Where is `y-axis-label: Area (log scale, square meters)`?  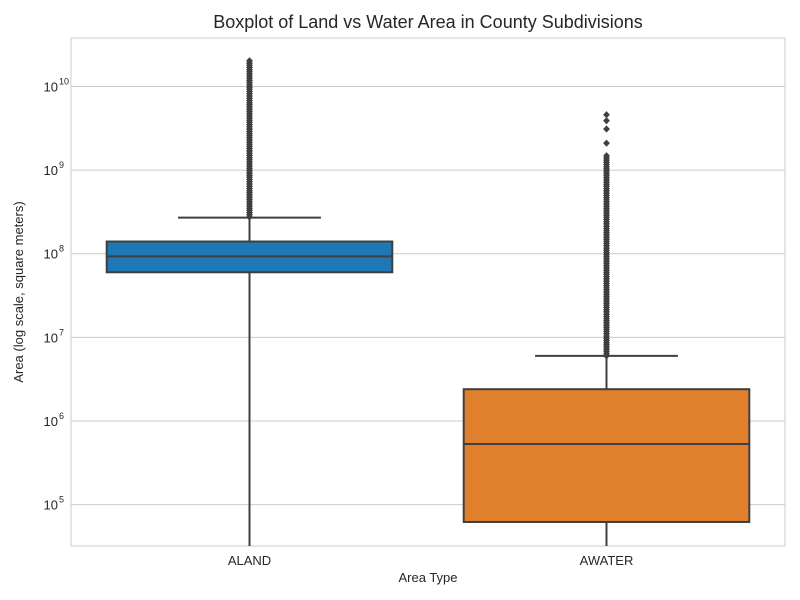 y-axis-label: Area (log scale, square meters) is located at coordinates (18, 291).